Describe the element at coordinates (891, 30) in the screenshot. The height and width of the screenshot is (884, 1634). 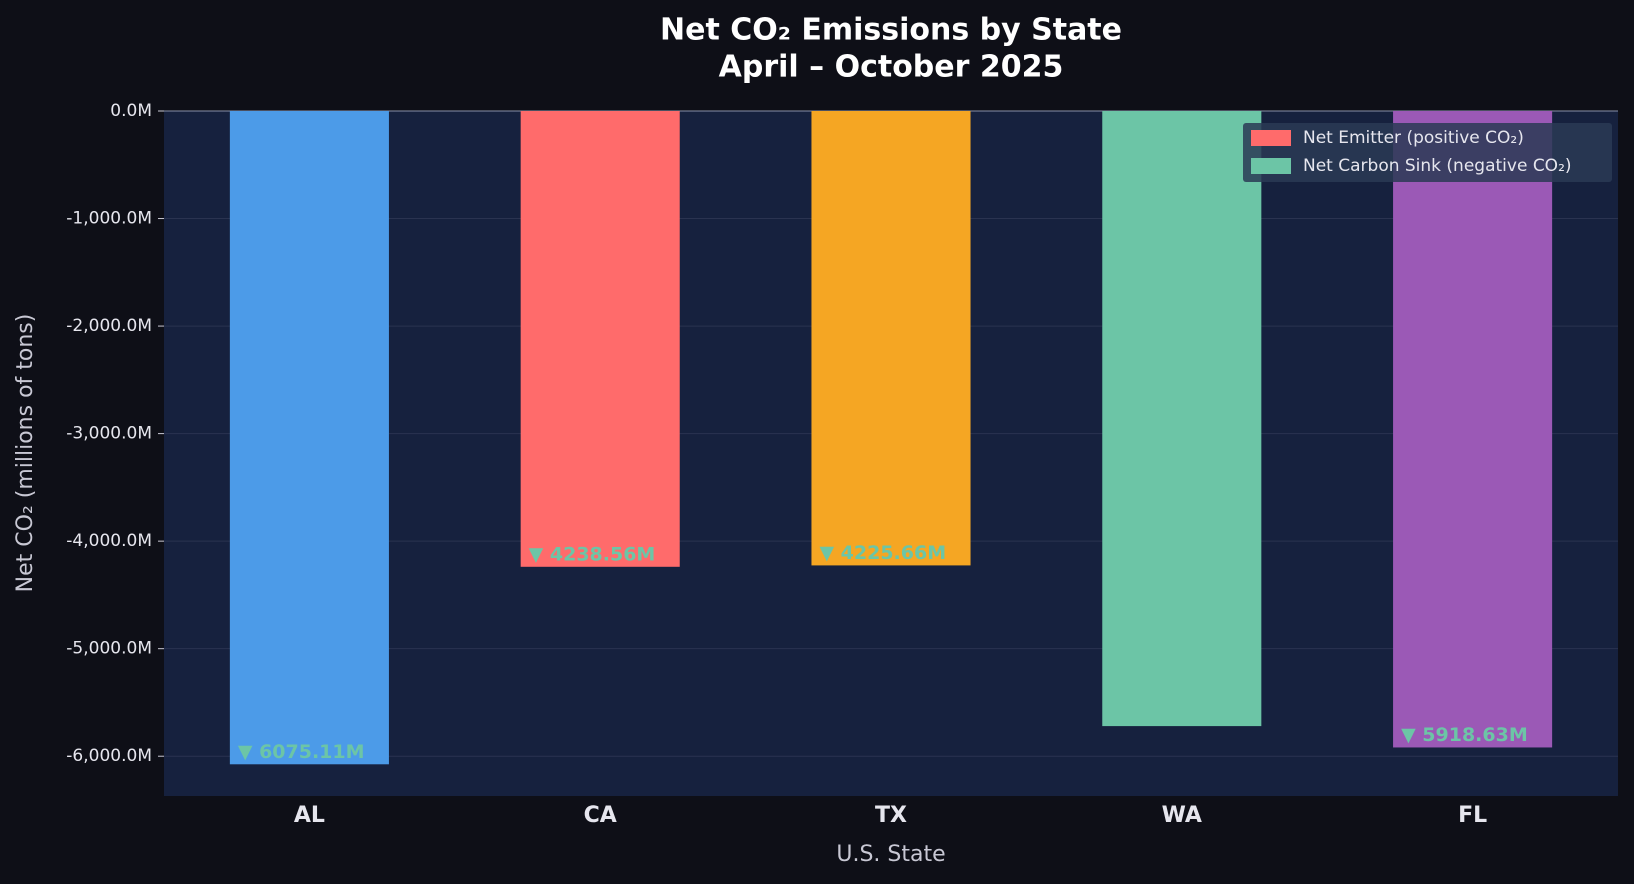
I see `chart-title: Net CO₂ Emissions by State` at that location.